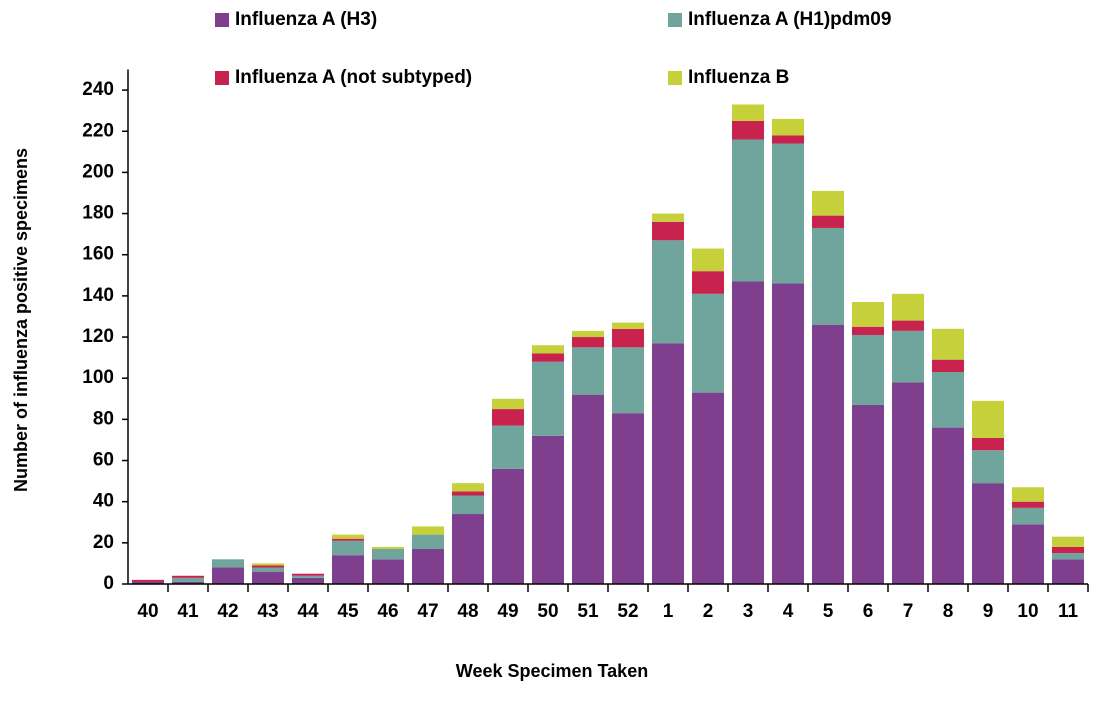 This screenshot has width=1103, height=713. I want to click on x-tick-label: 7, so click(908, 611).